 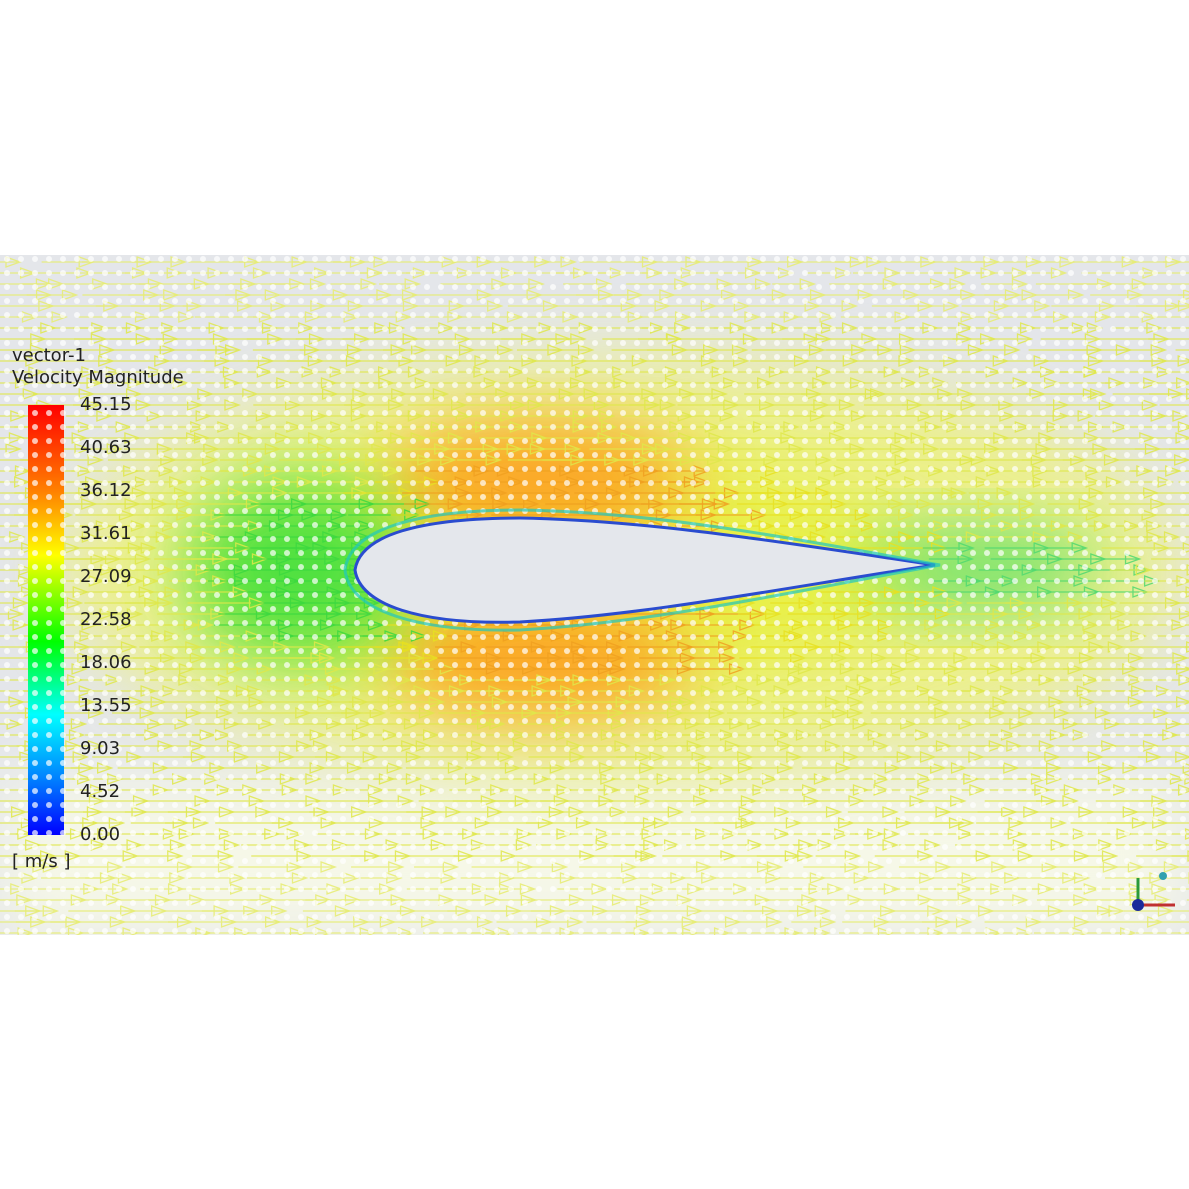 What do you see at coordinates (1153, 891) in the screenshot?
I see `axis-triad` at bounding box center [1153, 891].